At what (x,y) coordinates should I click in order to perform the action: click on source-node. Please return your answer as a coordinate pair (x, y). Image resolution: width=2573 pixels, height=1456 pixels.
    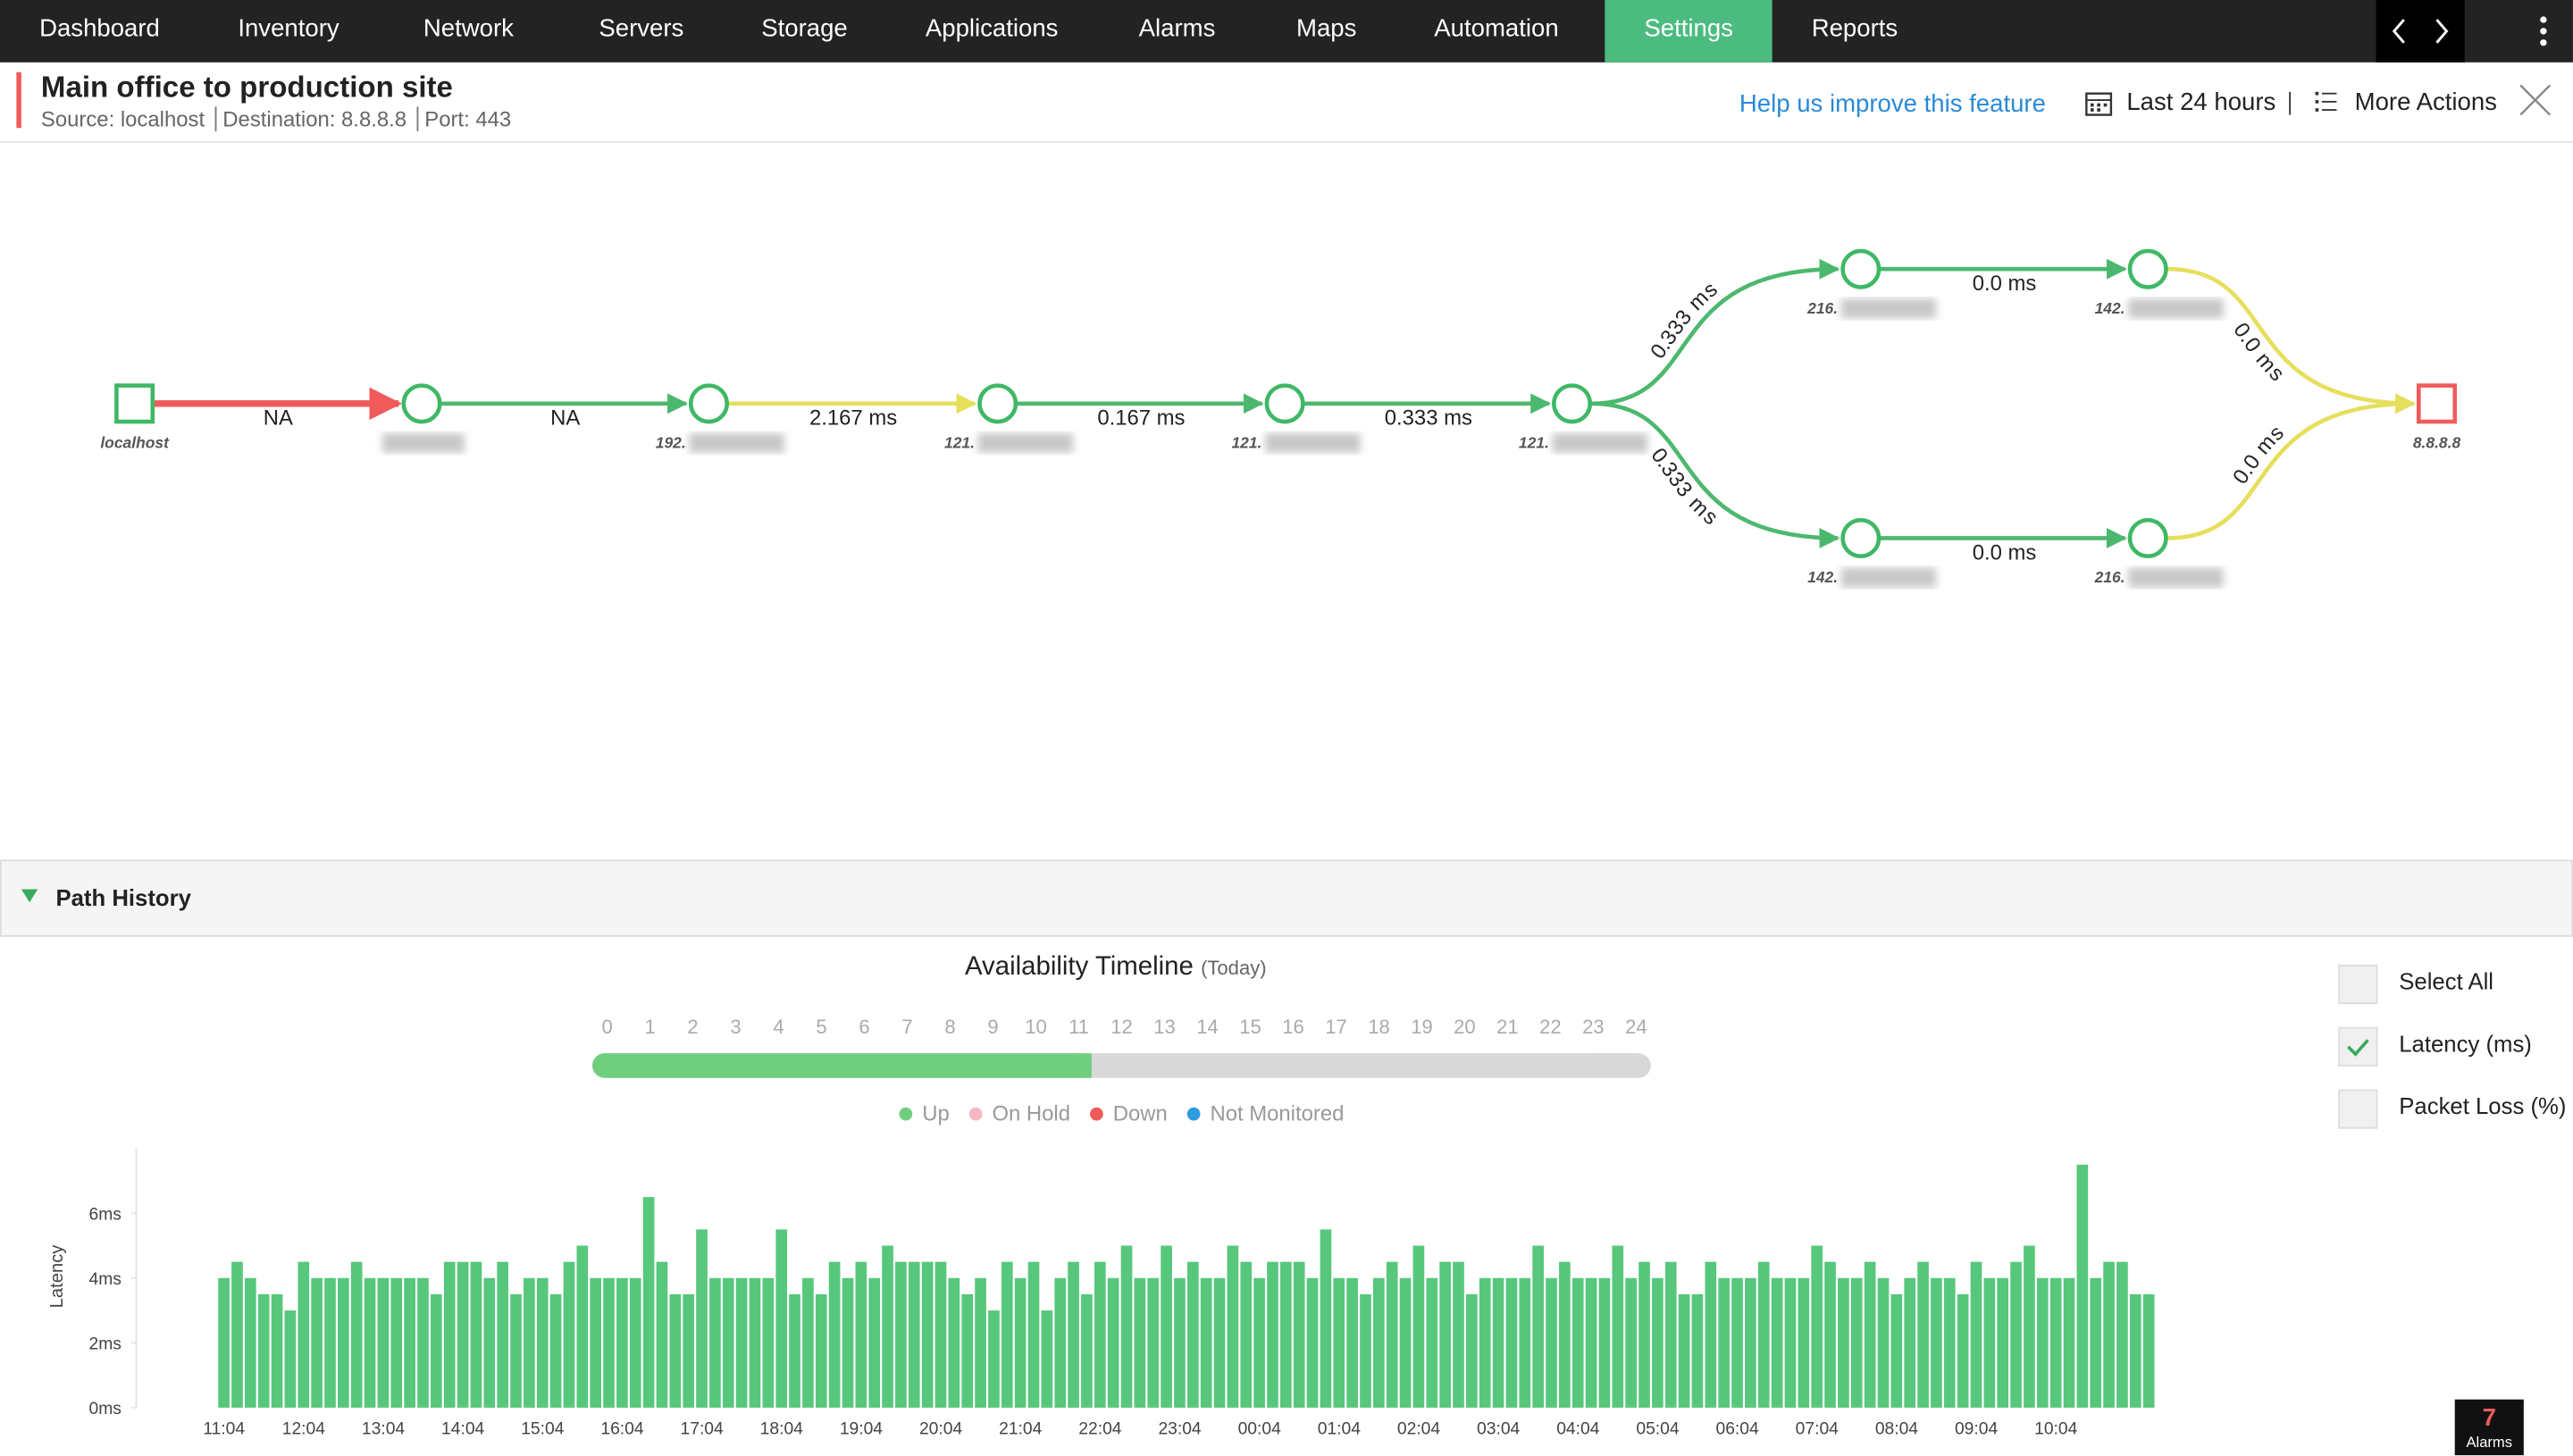
    Looking at the image, I should click on (134, 403).